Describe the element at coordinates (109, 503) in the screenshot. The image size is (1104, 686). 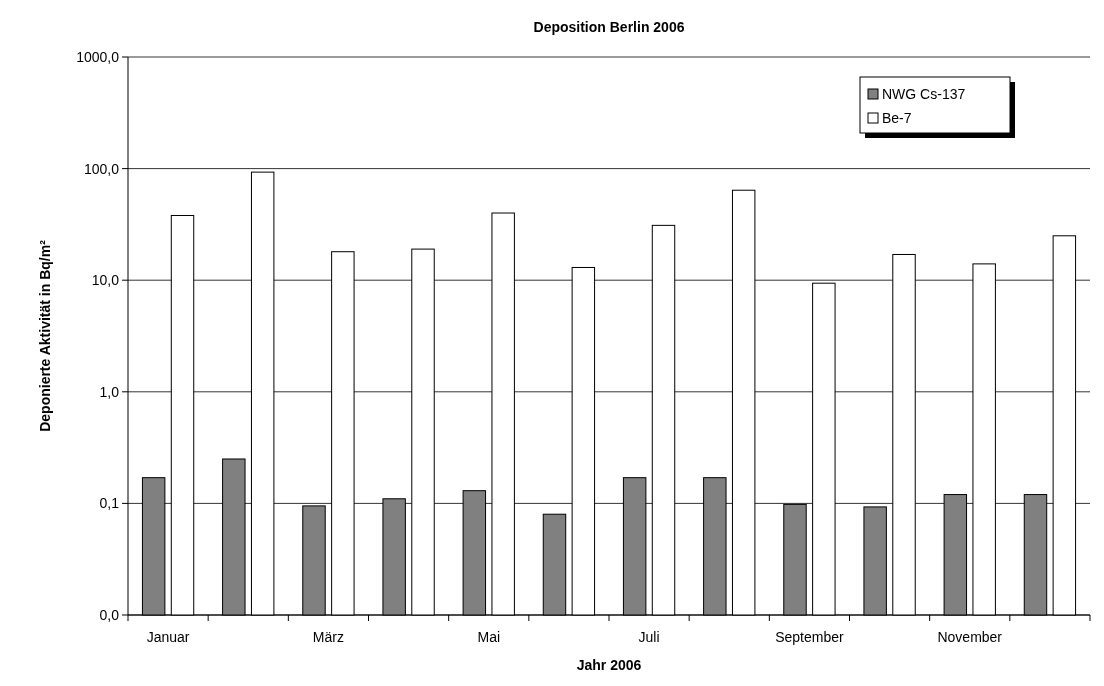
I see `y-tick-label: 0,1` at that location.